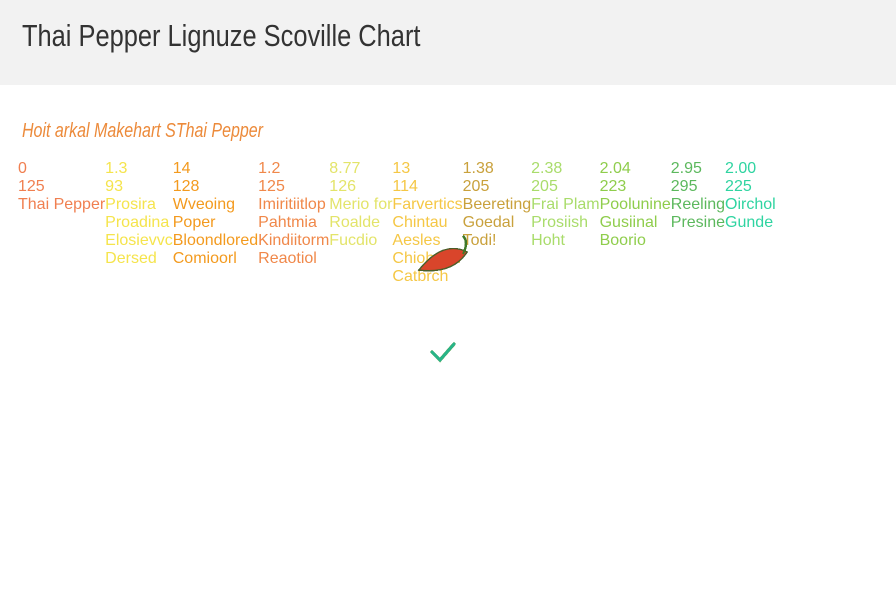 The height and width of the screenshot is (600, 896). I want to click on label-line: Thai Pepper, so click(62, 204).